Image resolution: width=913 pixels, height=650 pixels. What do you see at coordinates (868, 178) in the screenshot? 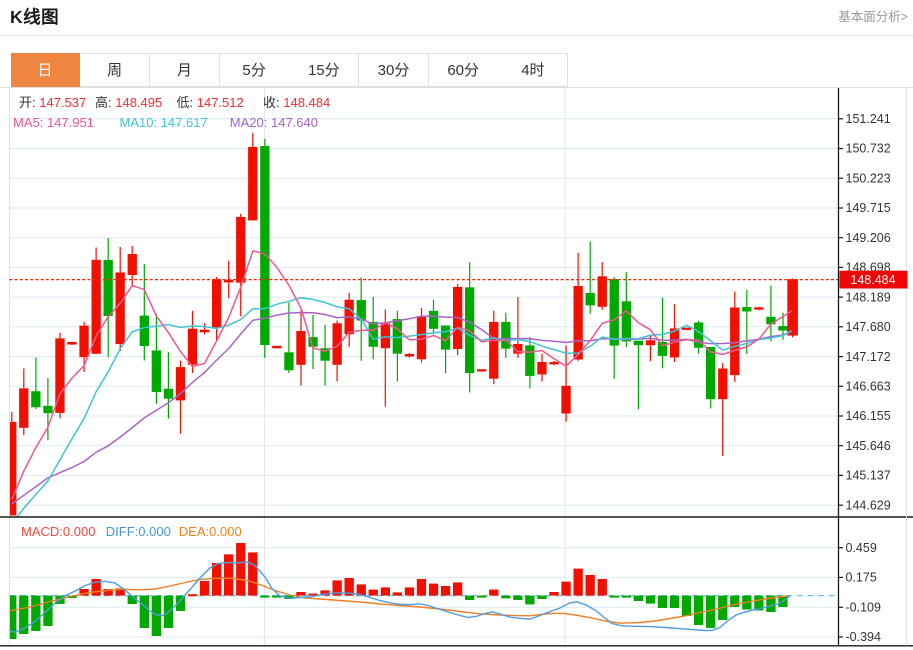
I see `svg-text: 150.223` at bounding box center [868, 178].